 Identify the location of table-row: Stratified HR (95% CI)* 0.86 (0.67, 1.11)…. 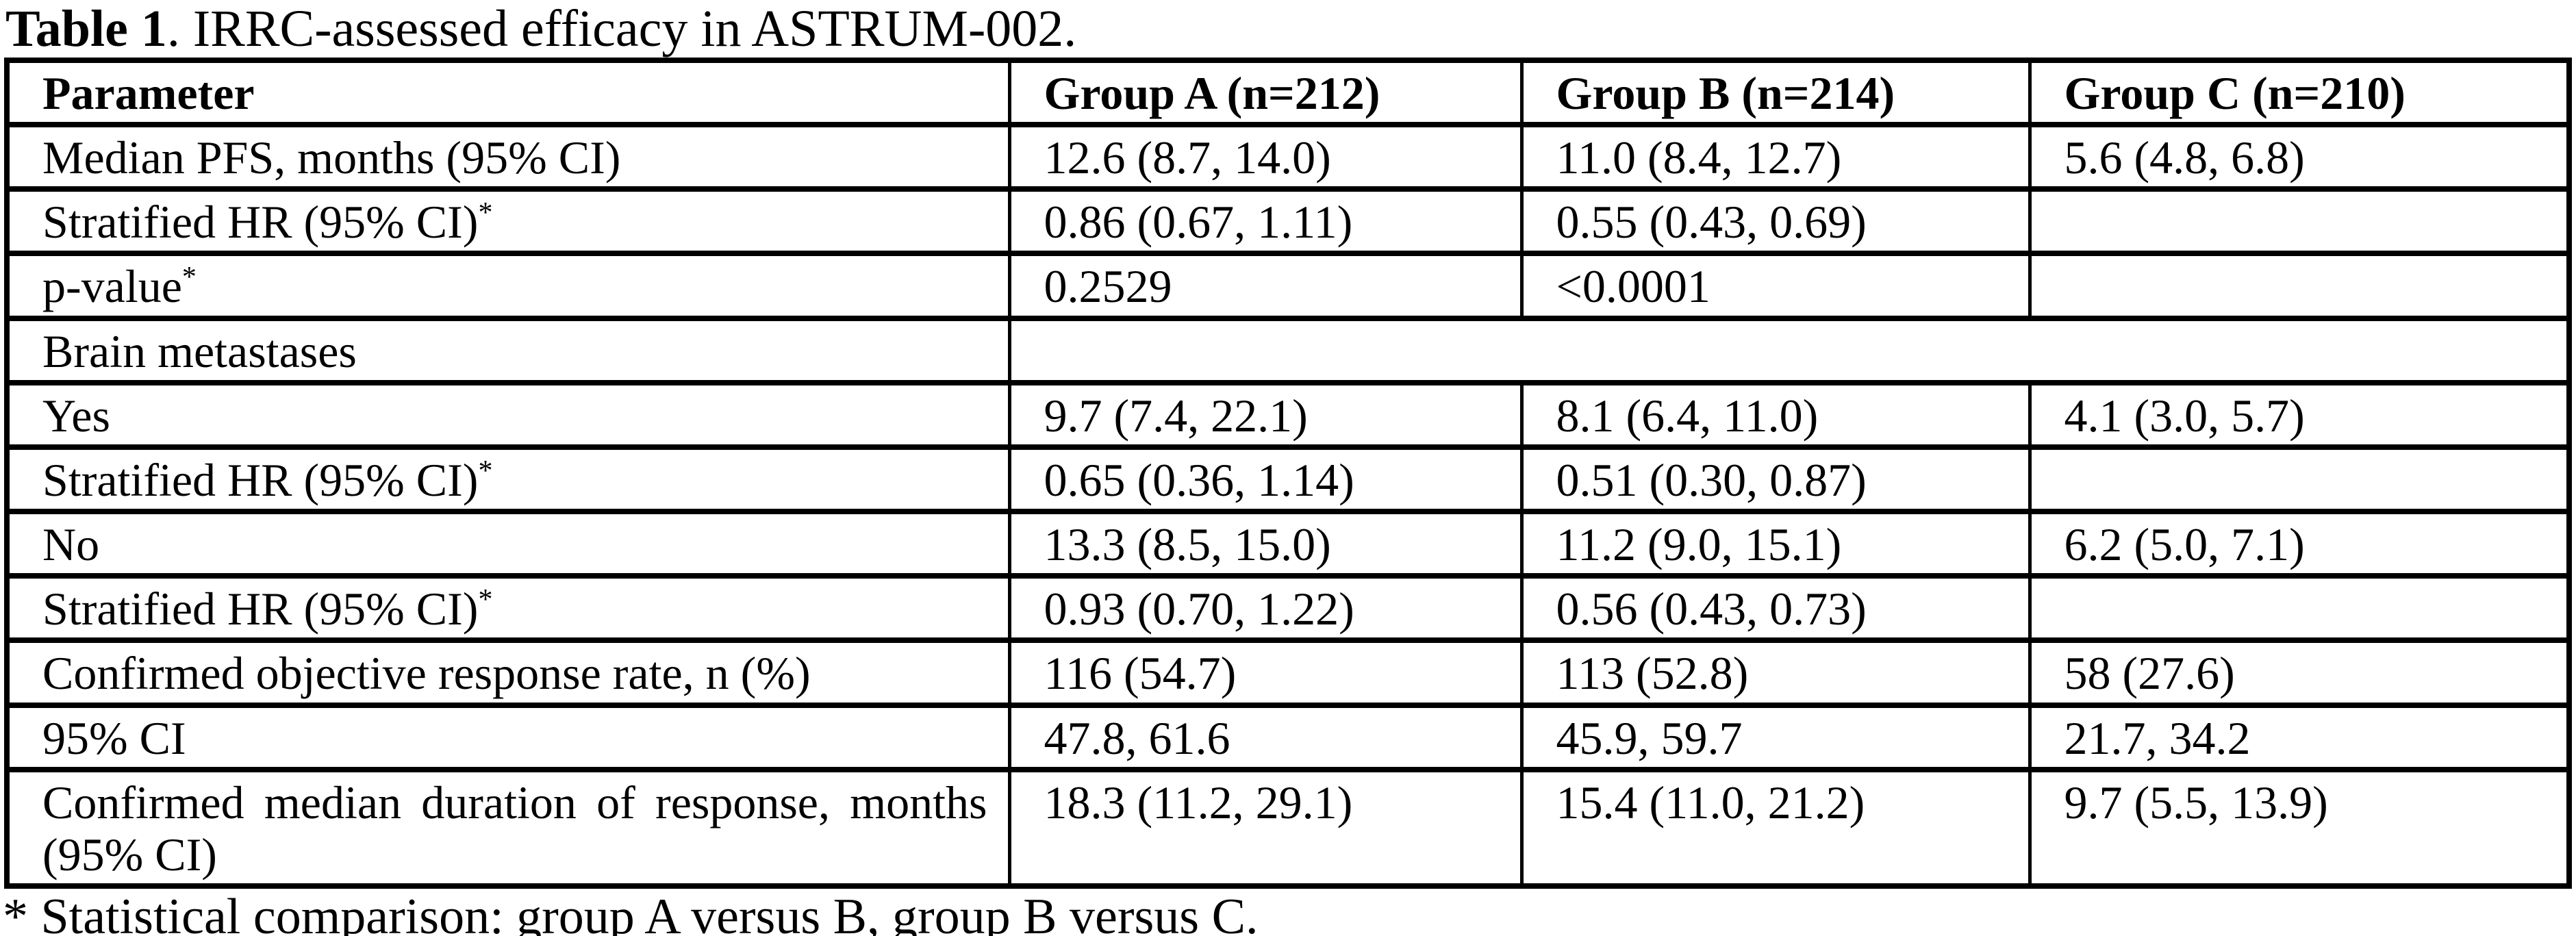
(1288, 221).